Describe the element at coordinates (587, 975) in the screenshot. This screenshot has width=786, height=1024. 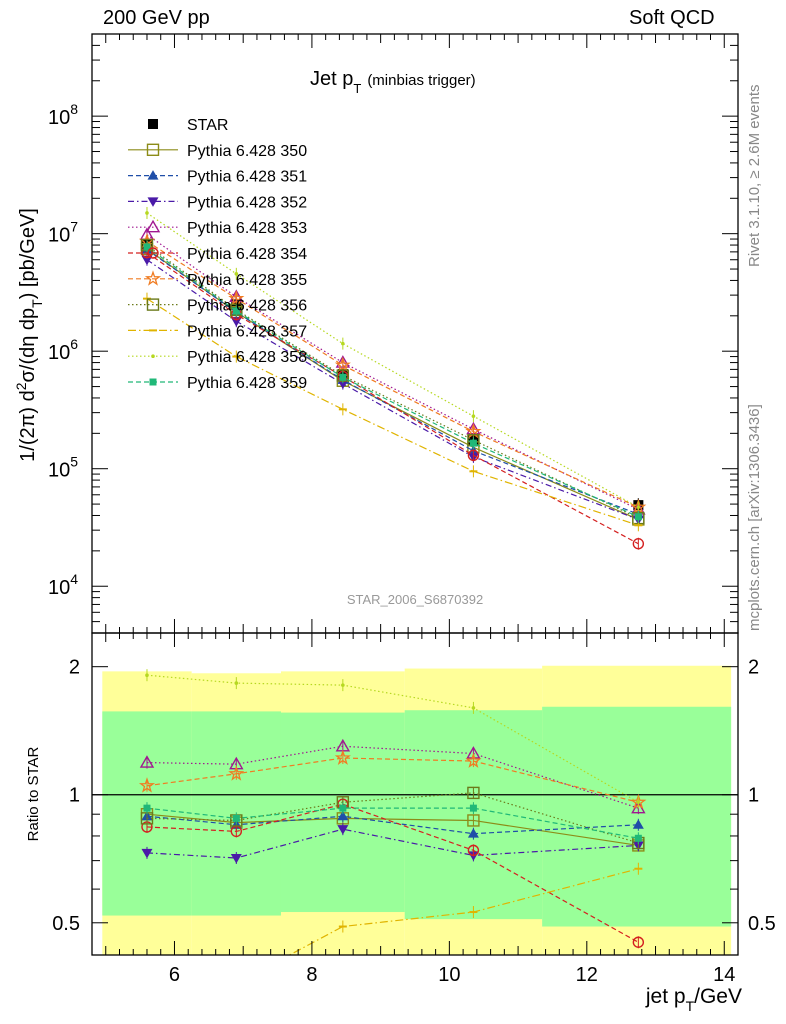
I see `x-tick-label-3: 12` at that location.